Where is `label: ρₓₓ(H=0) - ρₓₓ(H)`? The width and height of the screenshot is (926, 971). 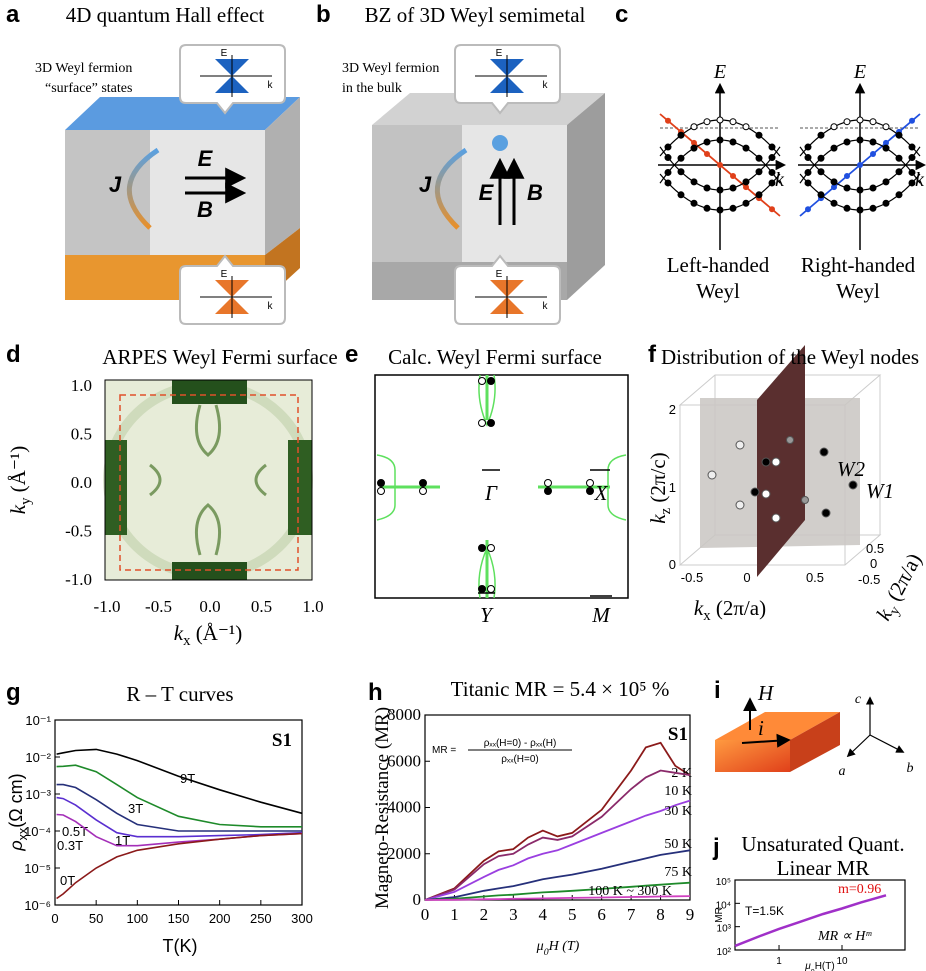
label: ρₓₓ(H=0) - ρₓₓ(H) is located at coordinates (520, 743).